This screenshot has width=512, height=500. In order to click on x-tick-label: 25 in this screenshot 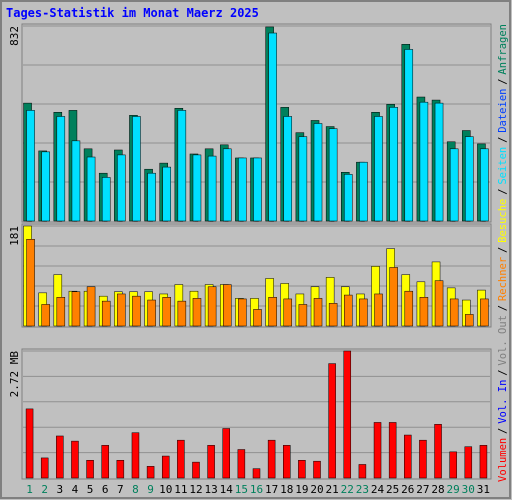, I will do `click(392, 489)`.